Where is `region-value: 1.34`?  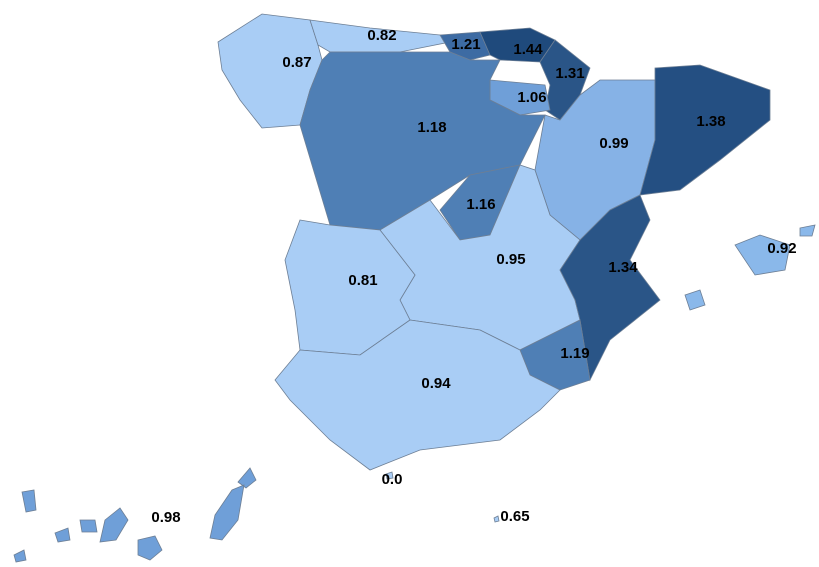
region-value: 1.34 is located at coordinates (623, 267).